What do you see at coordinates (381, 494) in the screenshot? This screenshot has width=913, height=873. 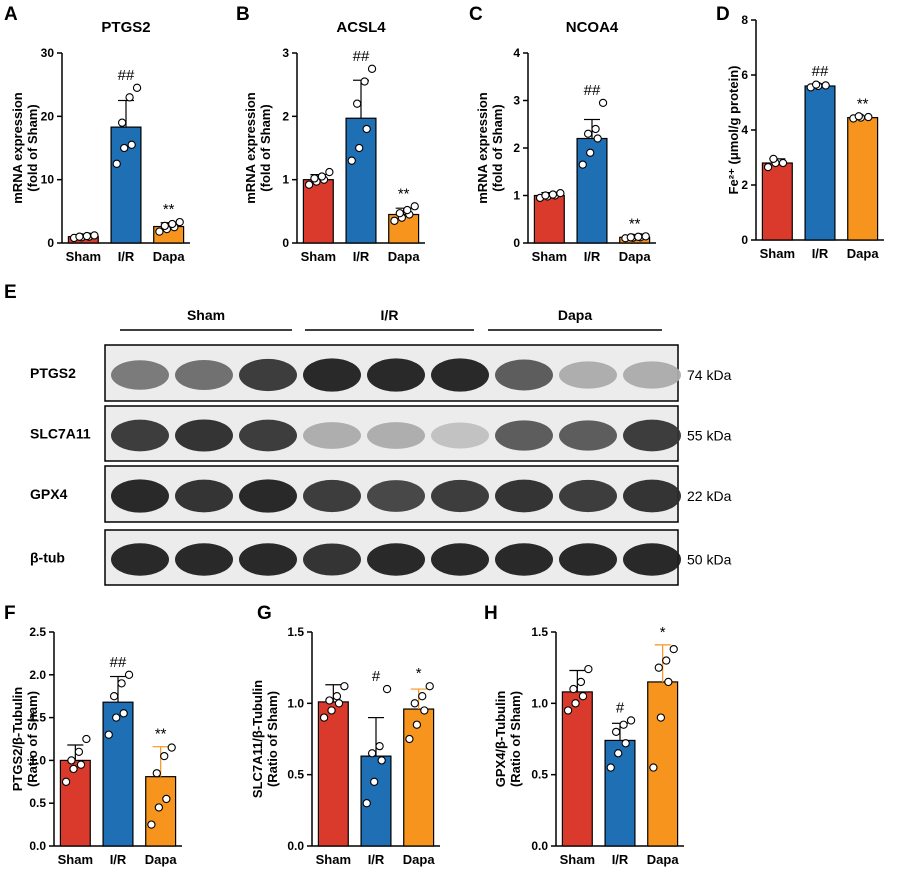 I see `blot-row-gpx4: GPX4 22 kDa` at bounding box center [381, 494].